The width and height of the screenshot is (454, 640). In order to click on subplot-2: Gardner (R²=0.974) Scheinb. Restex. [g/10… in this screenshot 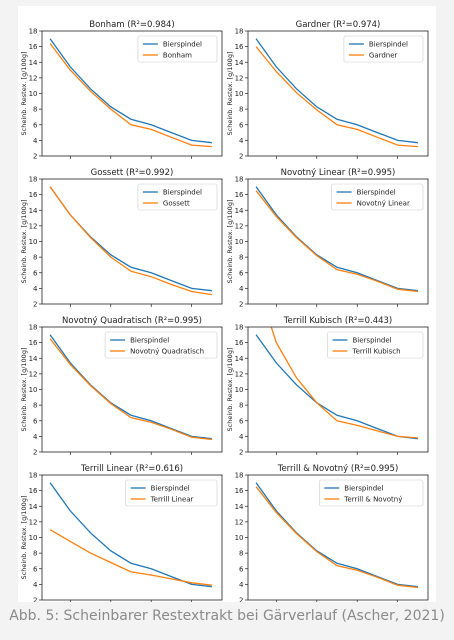, I will do `click(327, 90)`.